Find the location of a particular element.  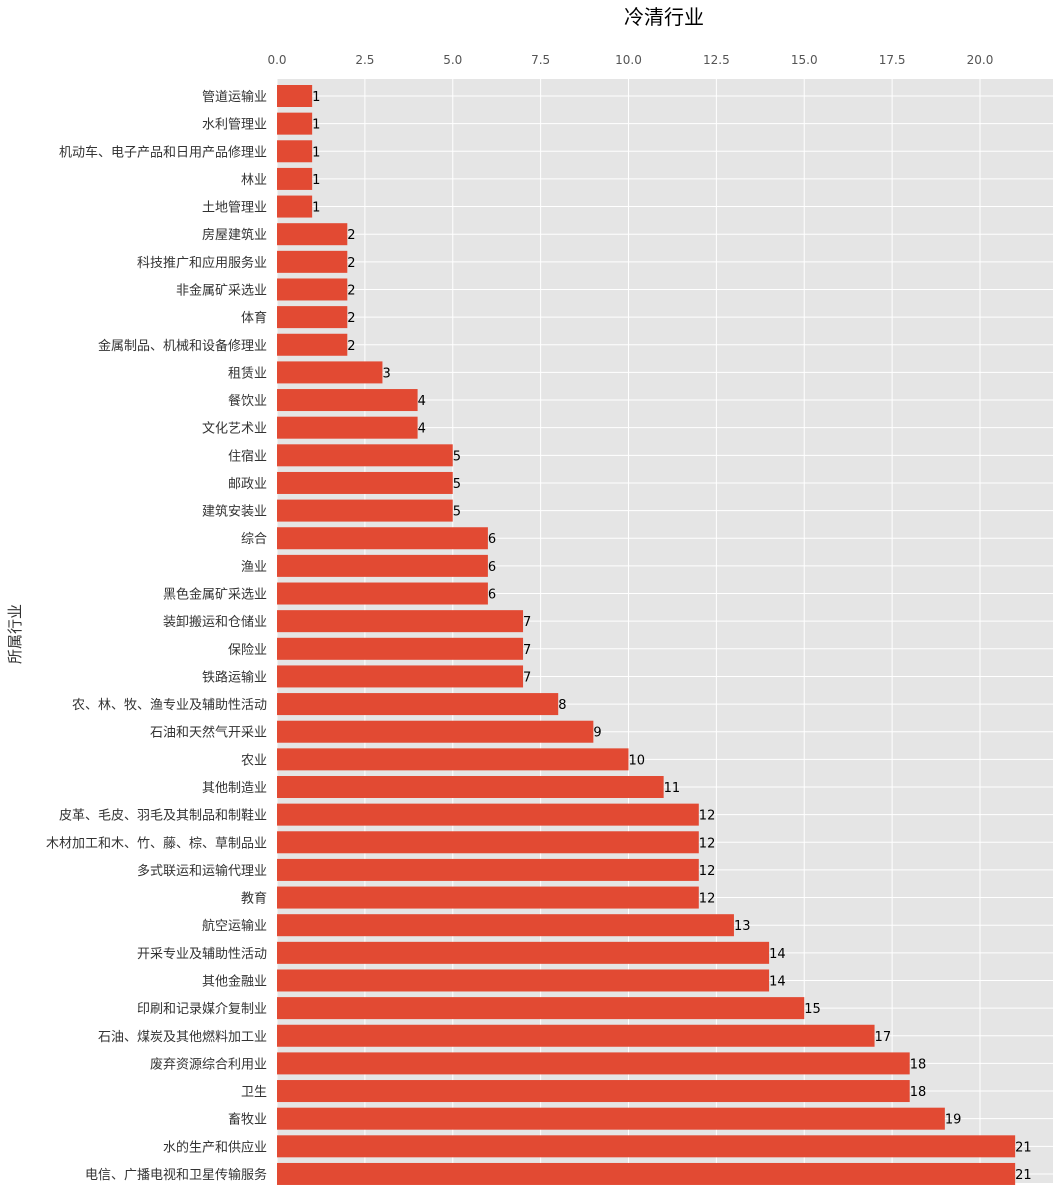

y-tick-label: 其他金融业 is located at coordinates (234, 981).